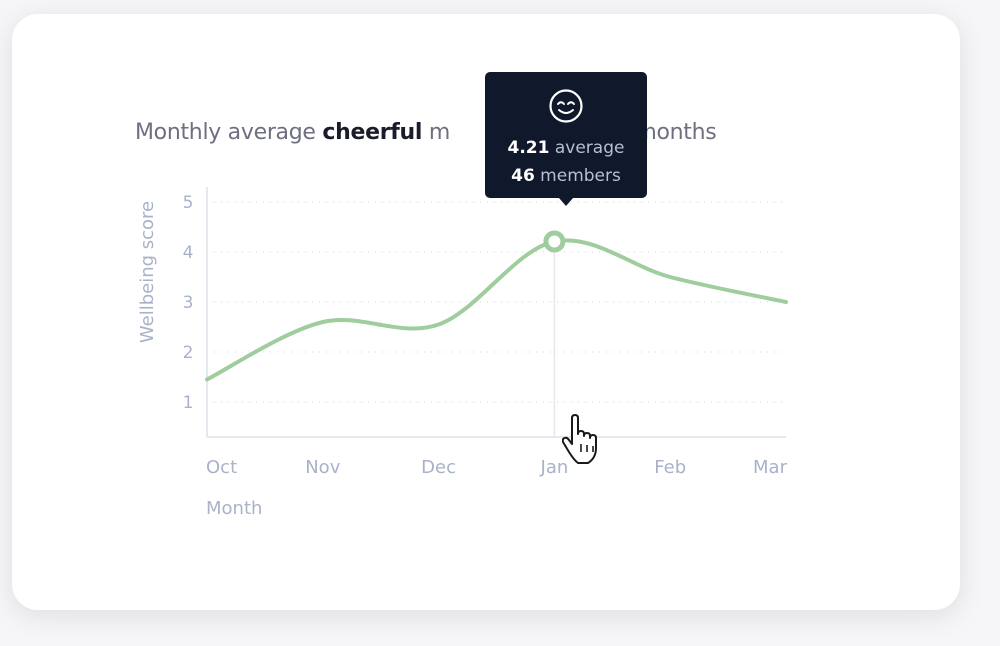 The width and height of the screenshot is (1000, 646). I want to click on x-tick-label: Mar, so click(770, 467).